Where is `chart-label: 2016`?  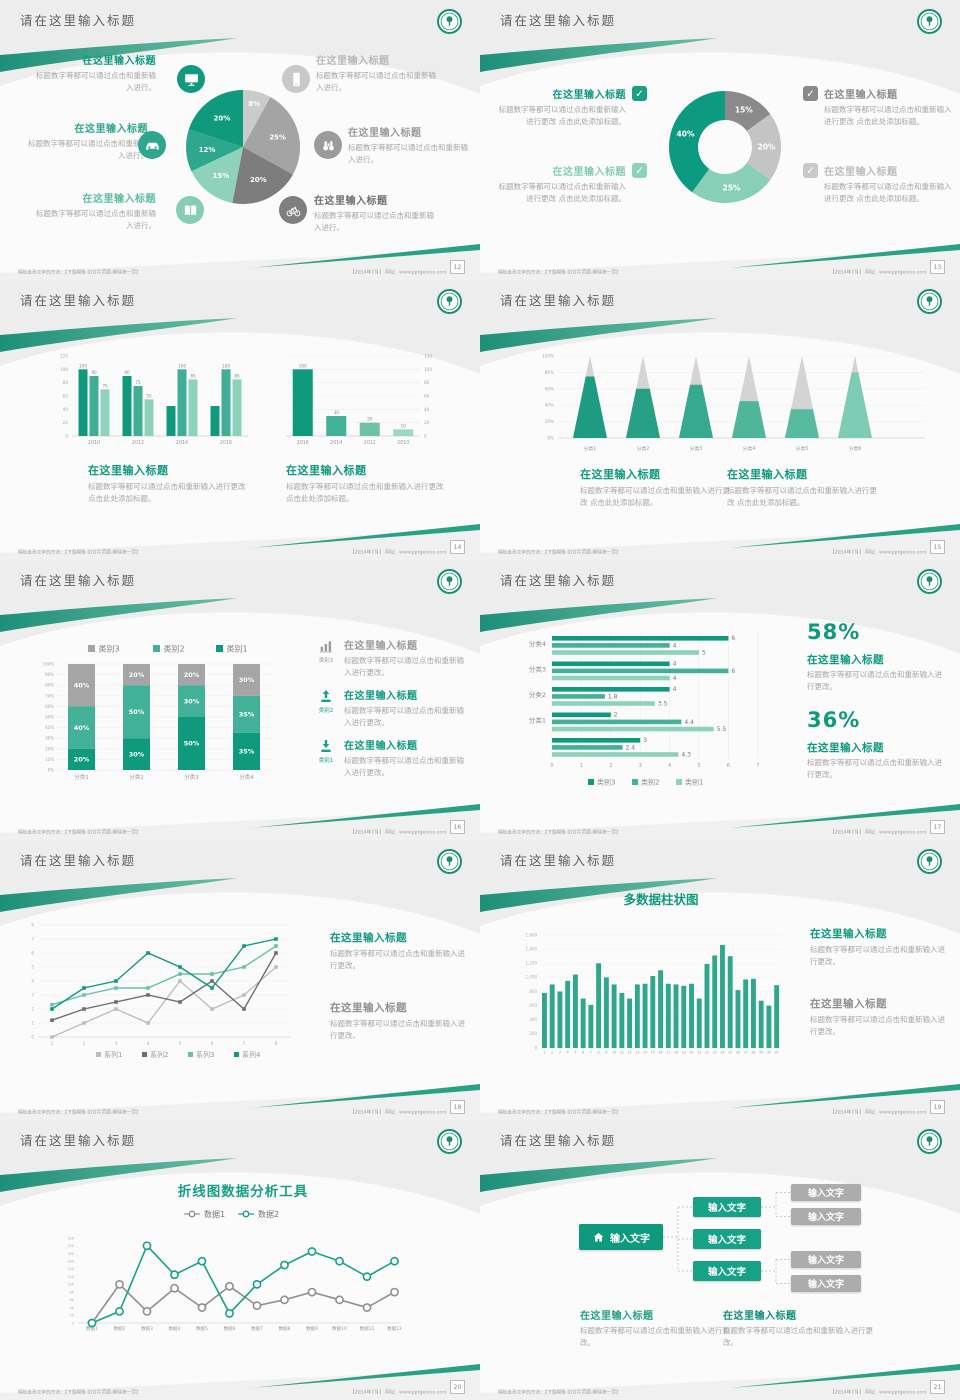
chart-label: 2016 is located at coordinates (303, 443).